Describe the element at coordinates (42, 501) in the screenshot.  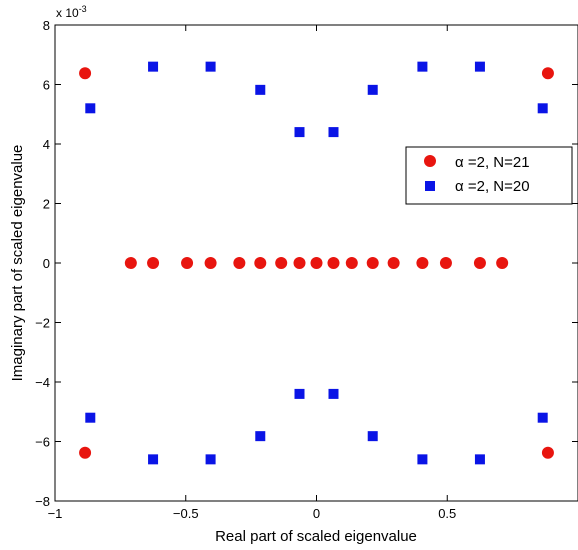
I see `y-tick-label: −8` at that location.